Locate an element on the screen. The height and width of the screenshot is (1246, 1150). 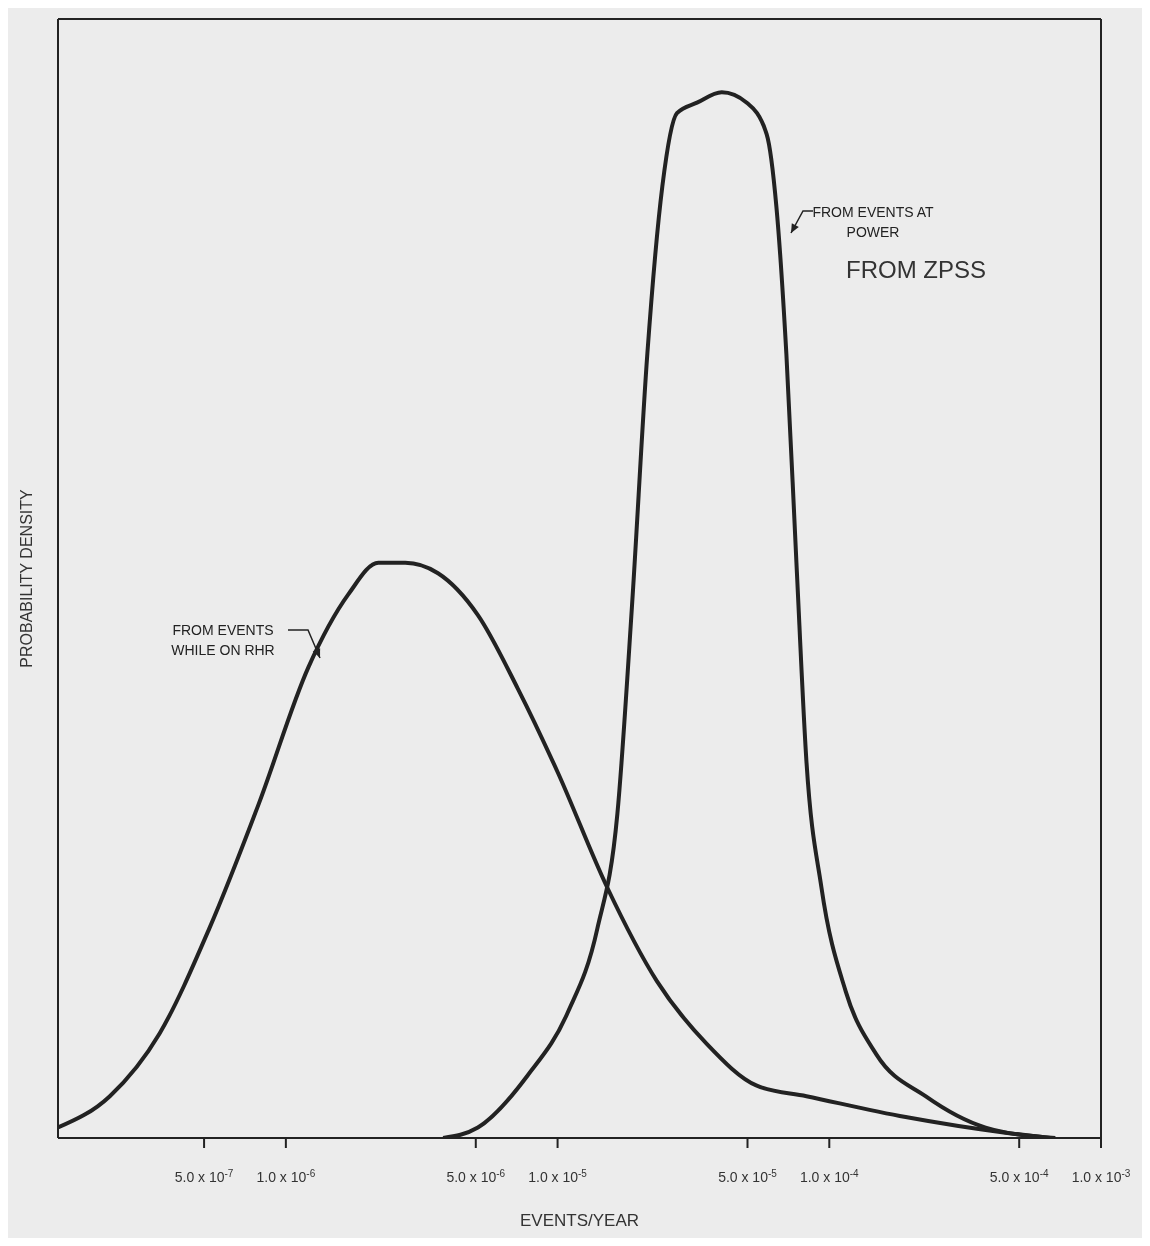
x-tick-label: 1.0 x 10$^{-5}$ is located at coordinates (558, 1176).